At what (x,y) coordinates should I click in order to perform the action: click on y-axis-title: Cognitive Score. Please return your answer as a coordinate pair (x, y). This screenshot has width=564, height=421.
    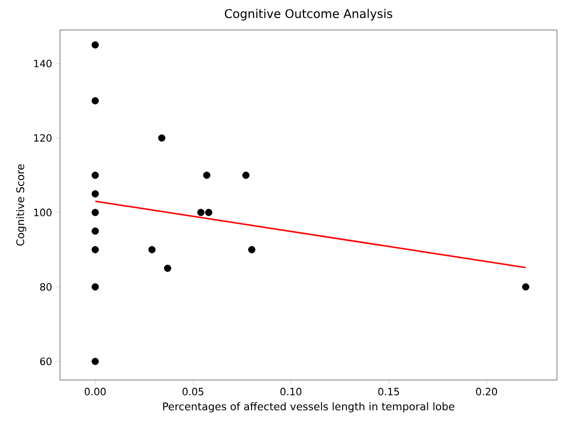
    Looking at the image, I should click on (21, 205).